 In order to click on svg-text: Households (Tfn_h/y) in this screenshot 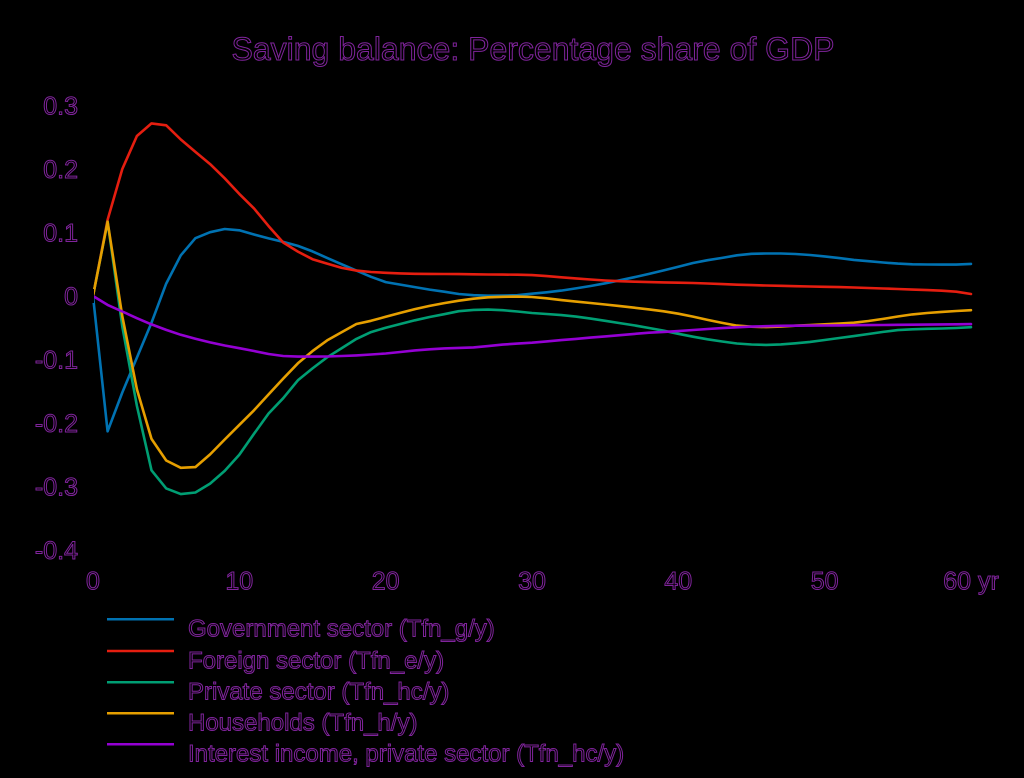, I will do `click(302, 723)`.